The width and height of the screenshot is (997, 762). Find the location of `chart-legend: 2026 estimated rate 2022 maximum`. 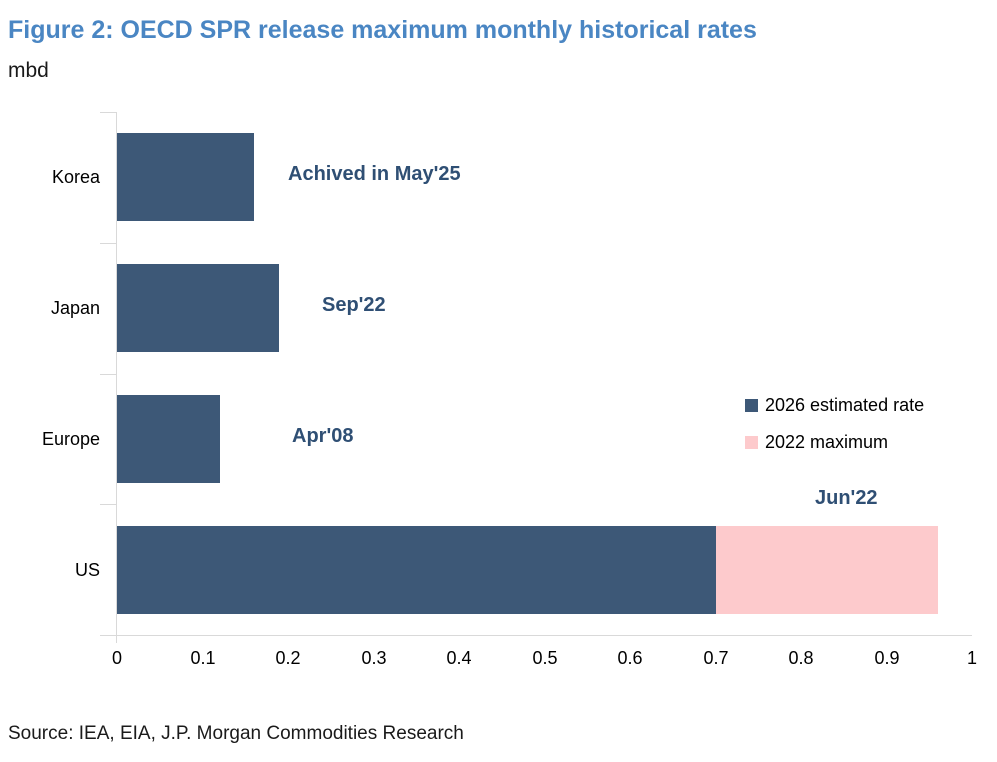

chart-legend: 2026 estimated rate 2022 maximum is located at coordinates (834, 432).